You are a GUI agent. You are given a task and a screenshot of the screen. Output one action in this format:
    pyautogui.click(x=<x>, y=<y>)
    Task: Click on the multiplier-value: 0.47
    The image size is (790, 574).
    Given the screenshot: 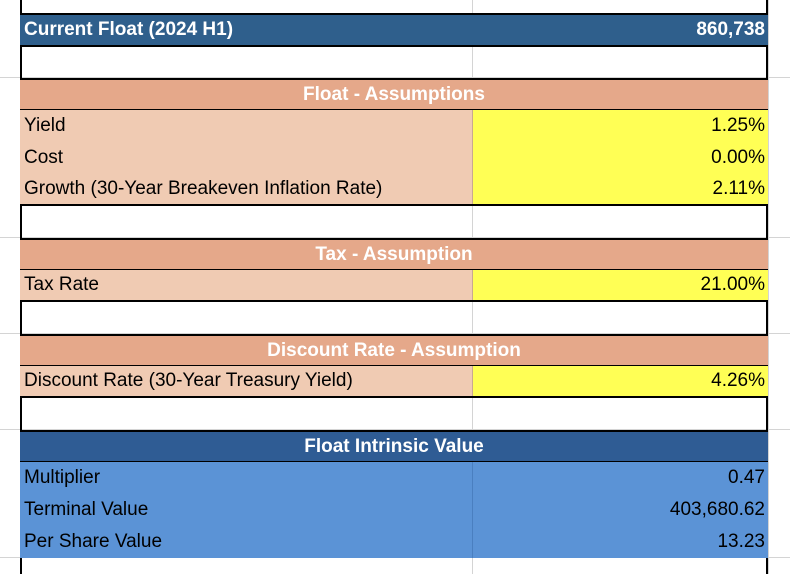 What is the action you would take?
    pyautogui.click(x=620, y=478)
    